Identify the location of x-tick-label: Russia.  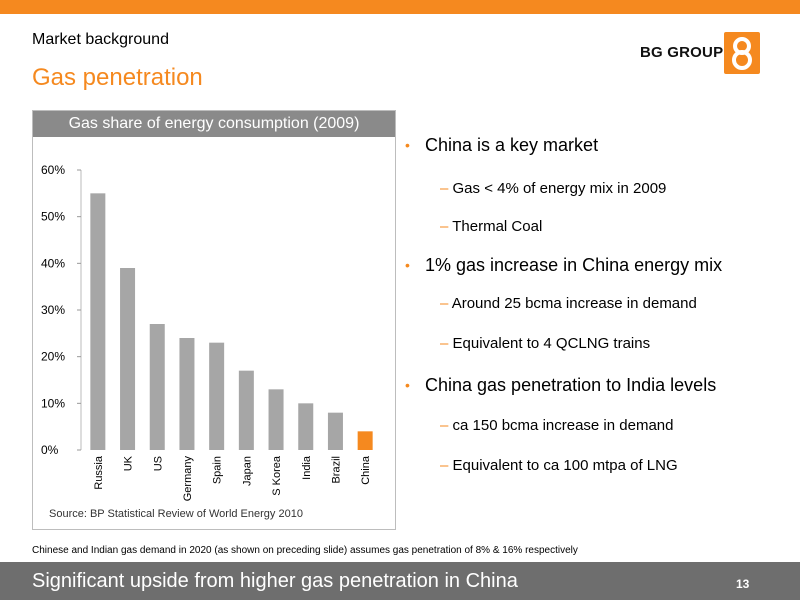
(99, 472).